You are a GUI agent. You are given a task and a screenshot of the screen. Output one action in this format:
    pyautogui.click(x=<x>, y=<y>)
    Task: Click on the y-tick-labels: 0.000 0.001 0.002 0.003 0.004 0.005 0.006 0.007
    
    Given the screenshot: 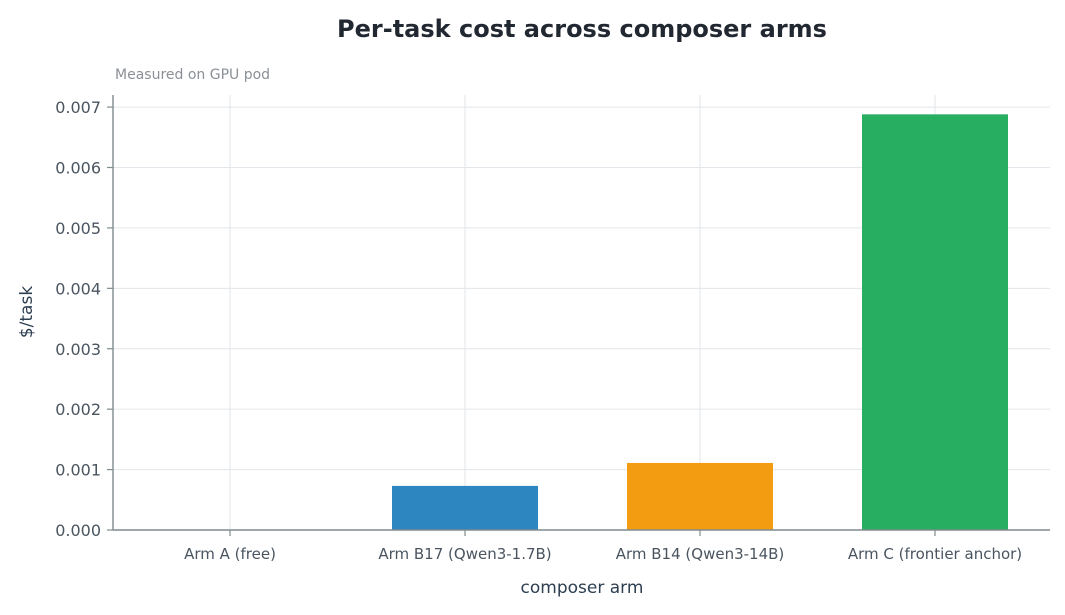 What is the action you would take?
    pyautogui.click(x=84, y=319)
    